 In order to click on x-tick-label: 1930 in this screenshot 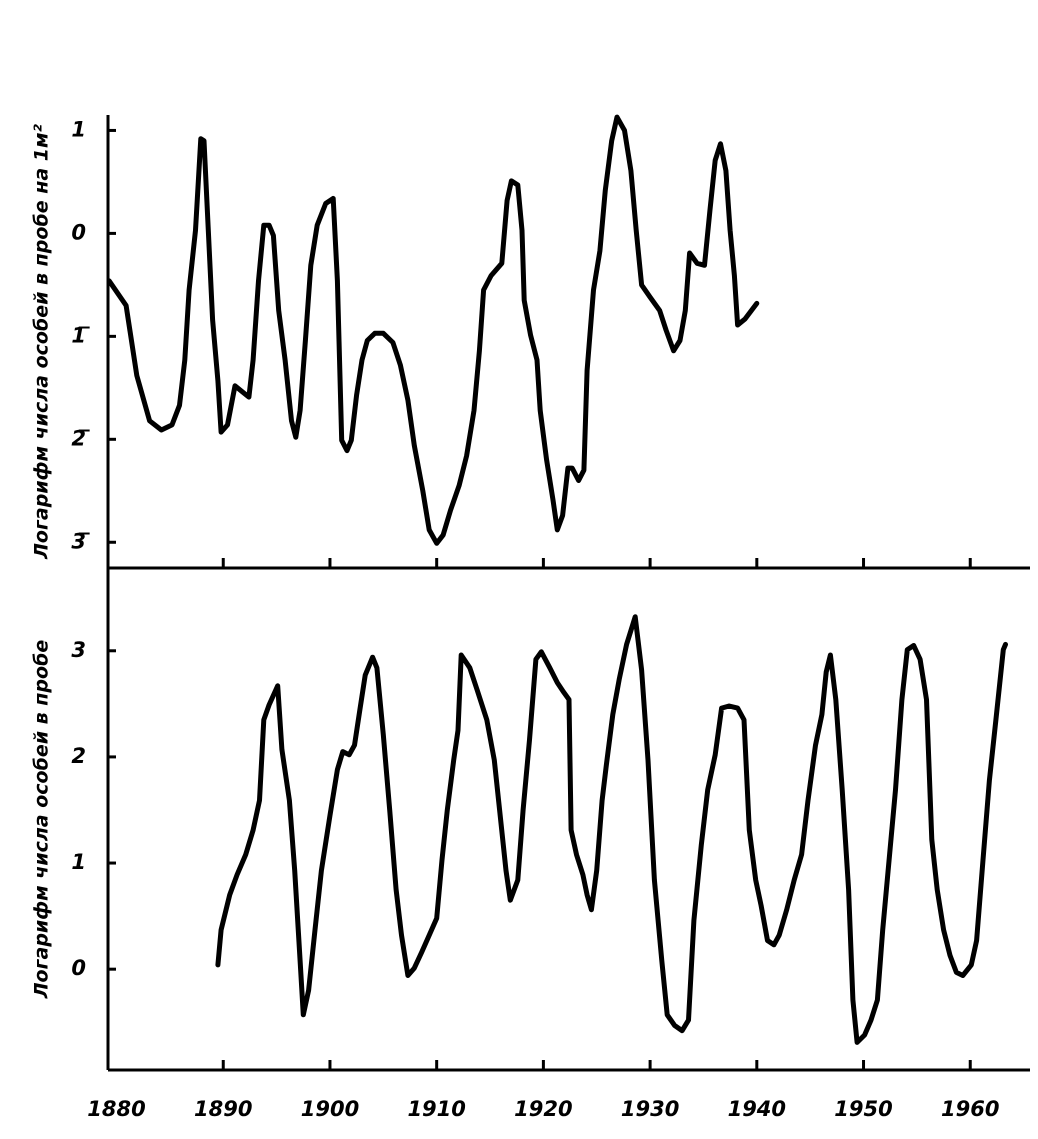, I will do `click(650, 1109)`.